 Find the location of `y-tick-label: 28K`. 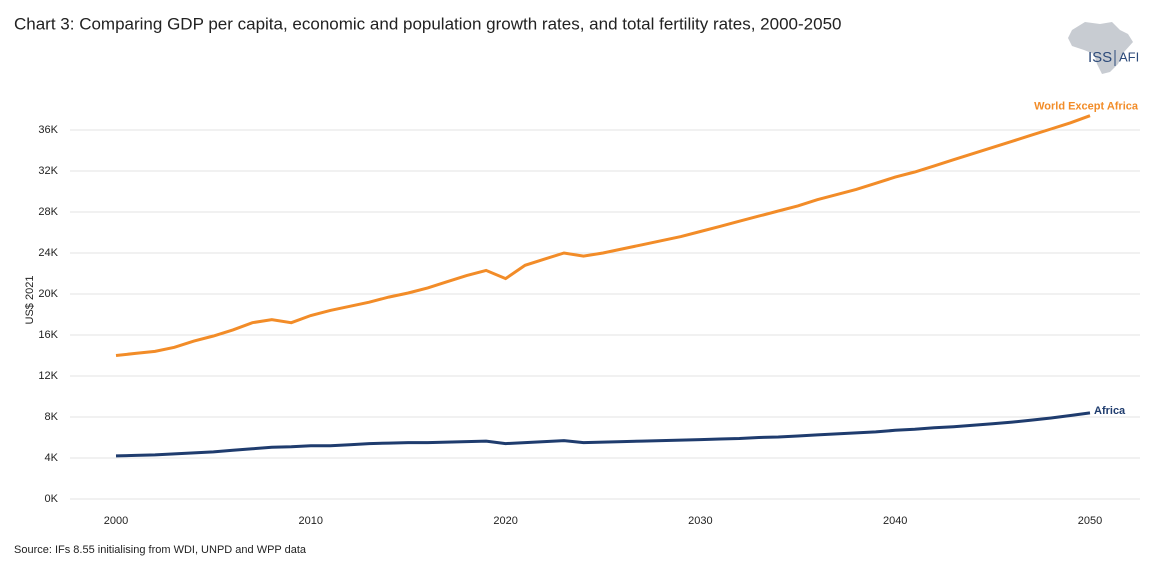

y-tick-label: 28K is located at coordinates (48, 212).